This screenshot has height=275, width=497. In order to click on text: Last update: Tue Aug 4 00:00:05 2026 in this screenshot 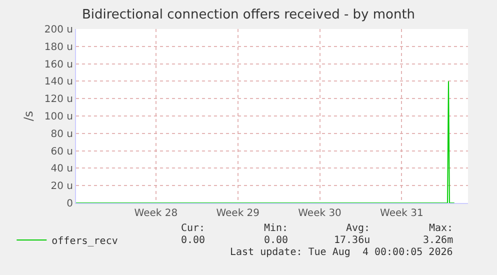, I will do `click(341, 252)`.